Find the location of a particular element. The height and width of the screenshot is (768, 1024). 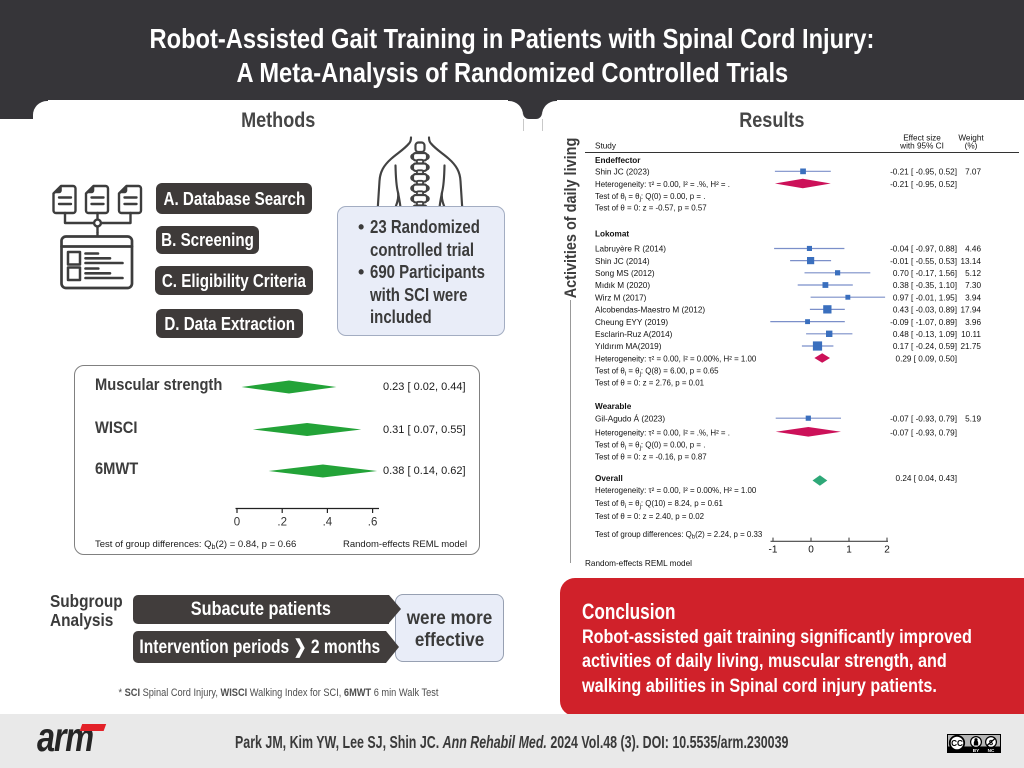

svg-text: 7.30 is located at coordinates (973, 285).